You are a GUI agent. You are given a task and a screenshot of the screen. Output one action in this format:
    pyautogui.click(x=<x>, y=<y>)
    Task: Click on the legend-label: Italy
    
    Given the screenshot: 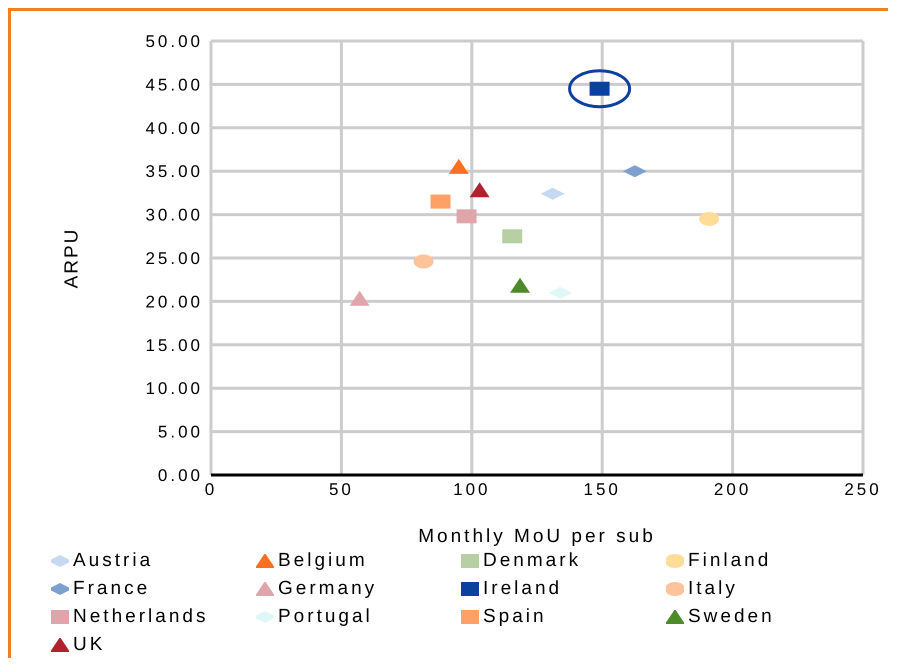 What is the action you would take?
    pyautogui.click(x=713, y=589)
    